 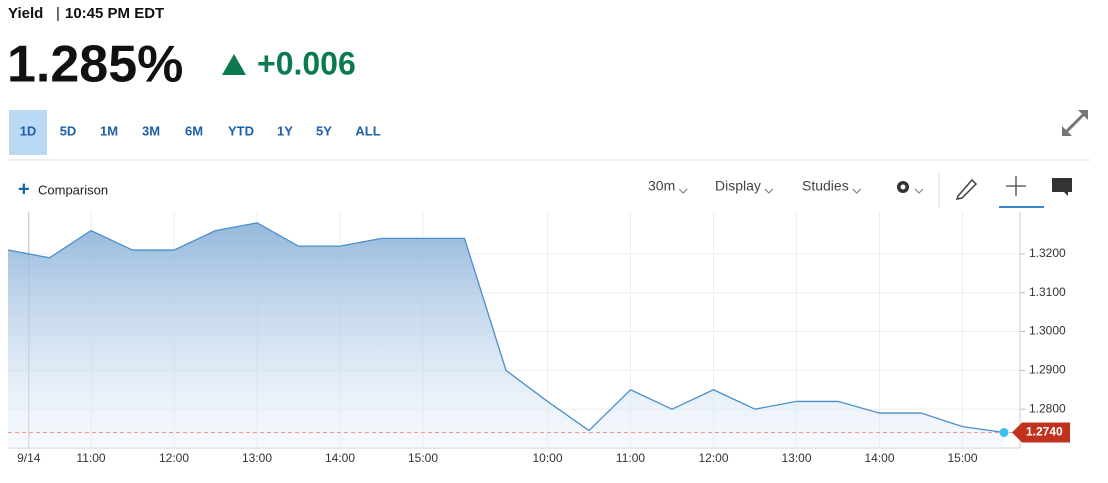 I want to click on change: +0.006, so click(x=306, y=63).